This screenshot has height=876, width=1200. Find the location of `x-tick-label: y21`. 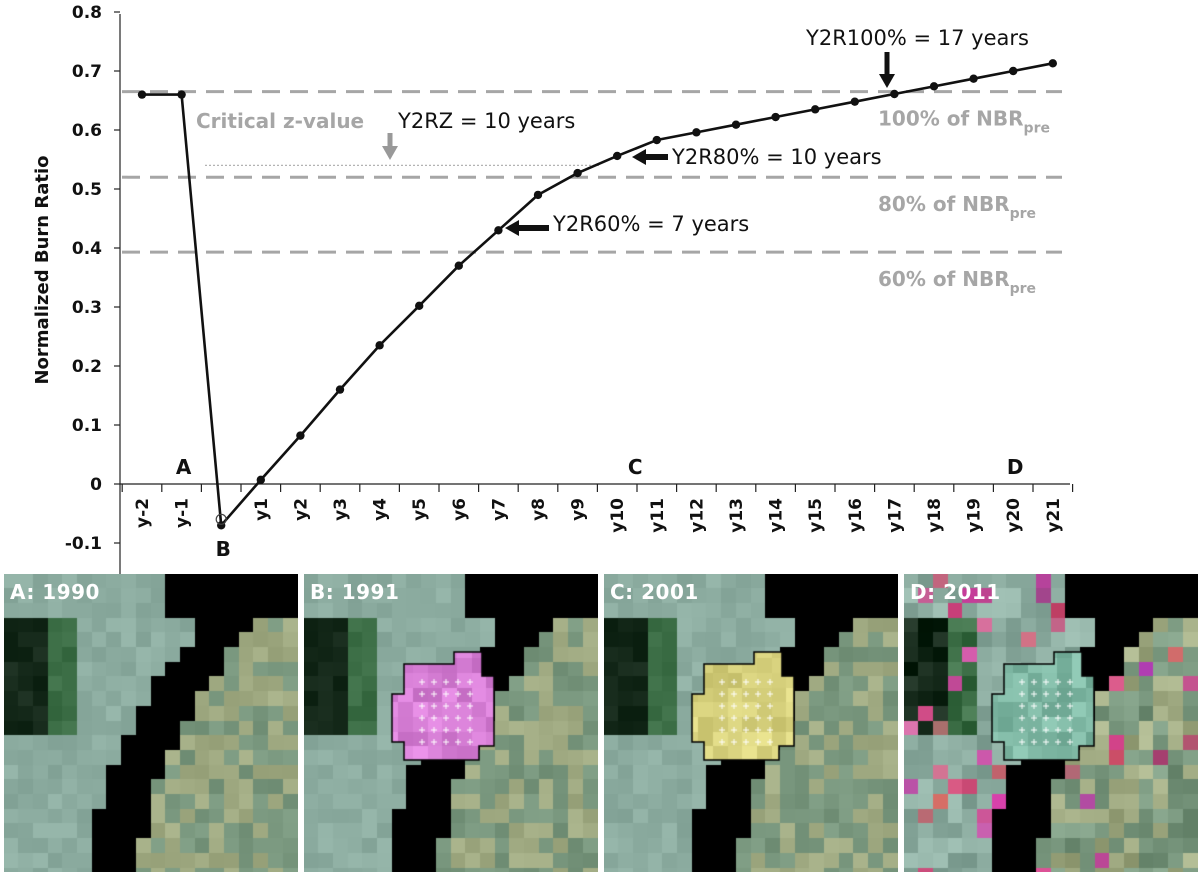

x-tick-label: y21 is located at coordinates (1054, 515).